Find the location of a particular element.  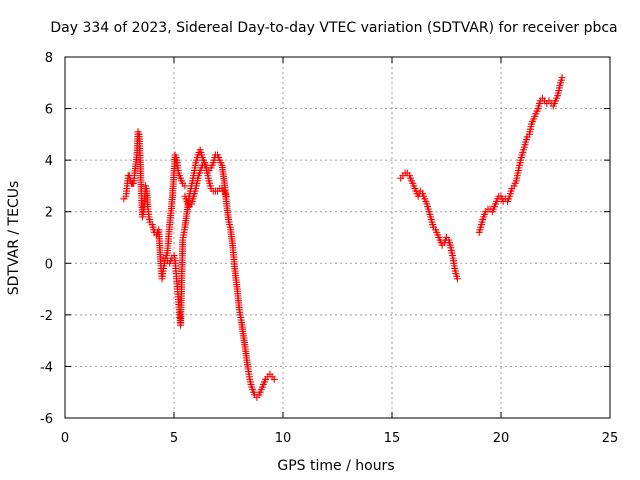

x-tick-label: 25 is located at coordinates (610, 438).